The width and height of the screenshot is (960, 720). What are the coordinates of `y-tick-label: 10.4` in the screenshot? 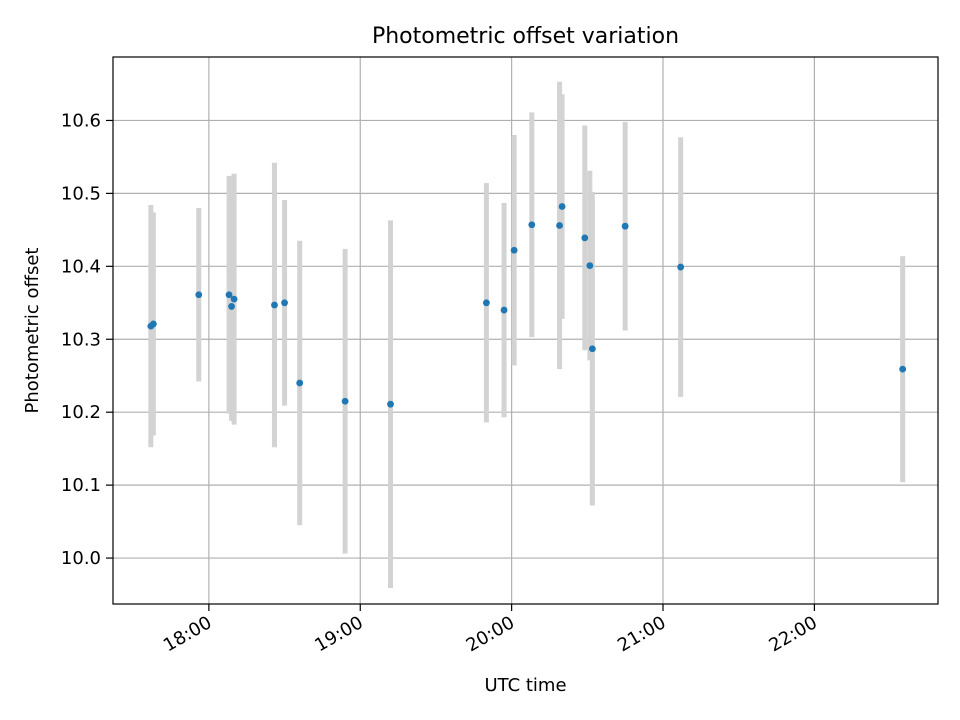 It's located at (81, 266).